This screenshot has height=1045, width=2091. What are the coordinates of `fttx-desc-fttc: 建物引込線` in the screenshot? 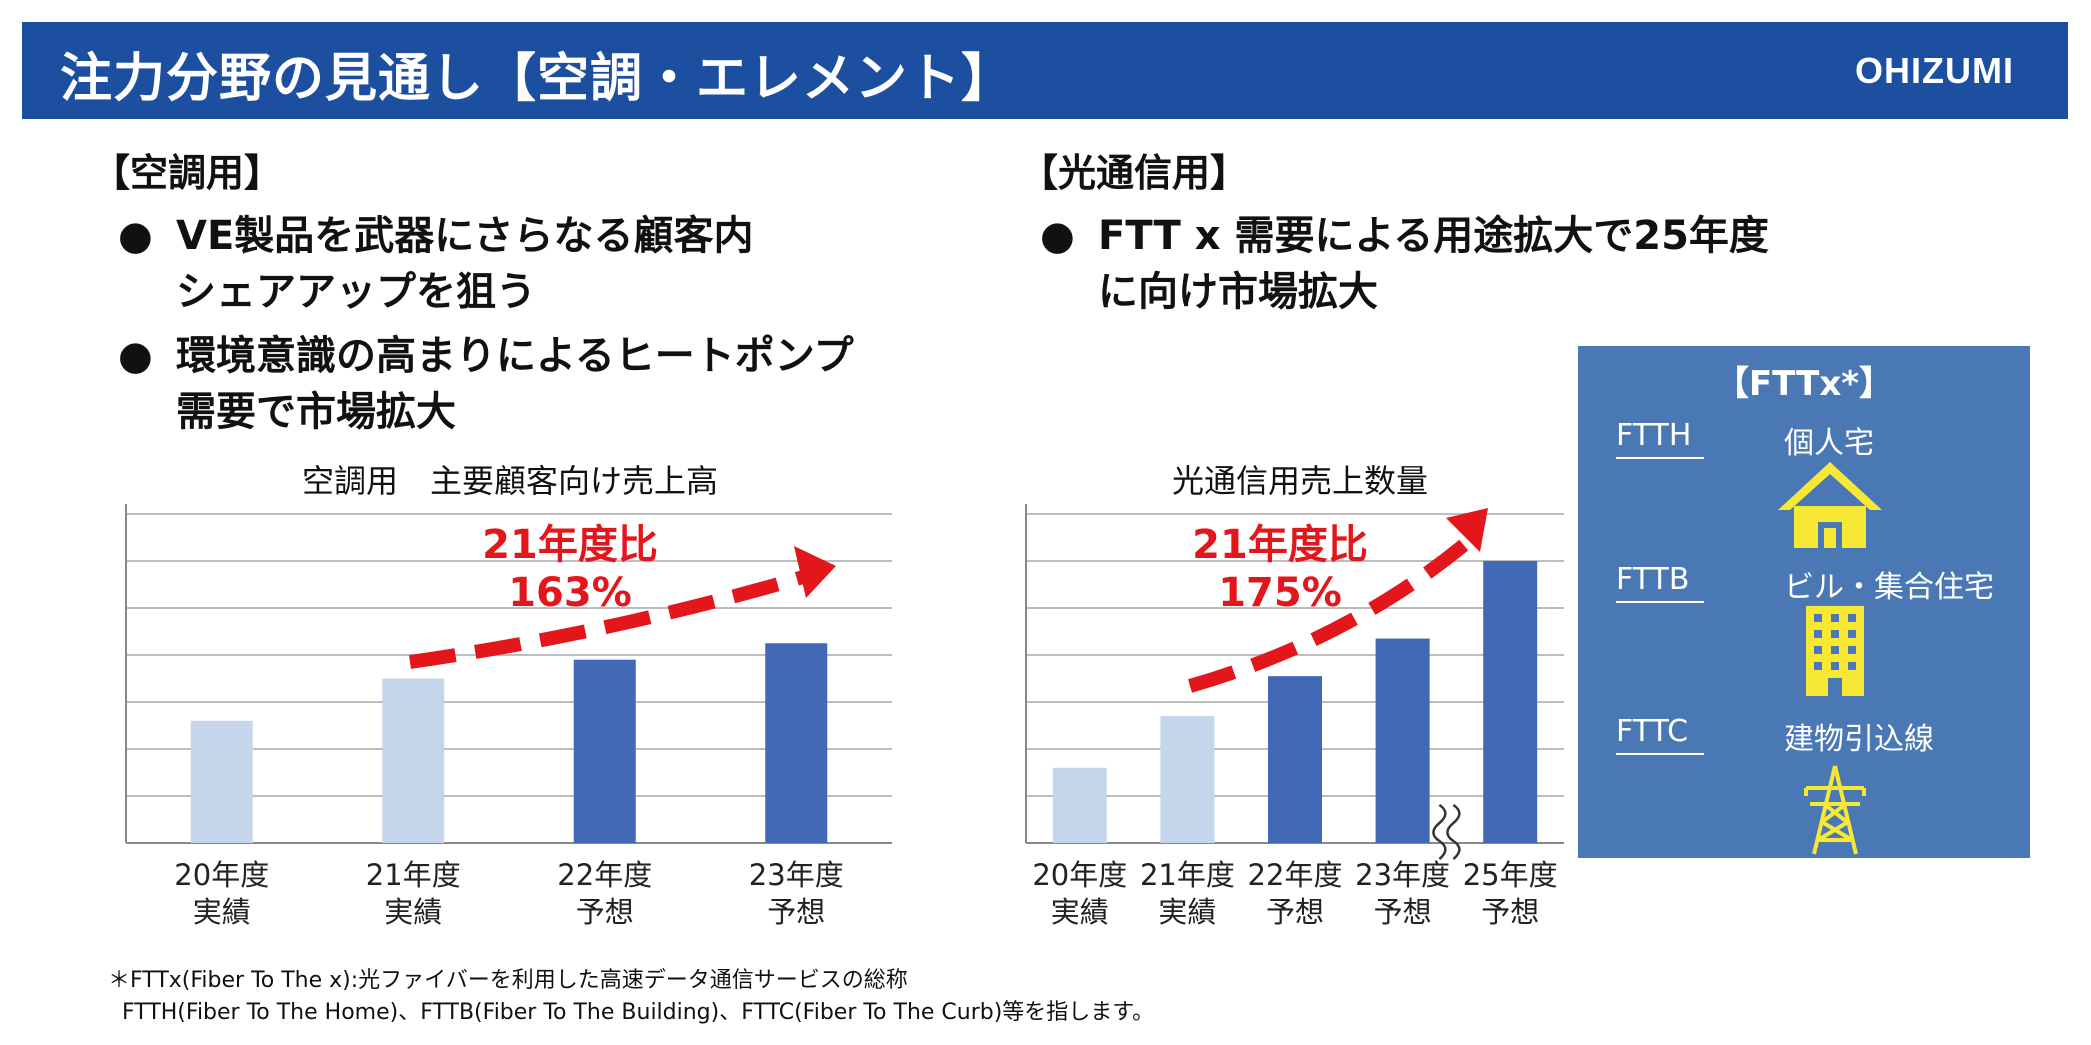 It's located at (1859, 739).